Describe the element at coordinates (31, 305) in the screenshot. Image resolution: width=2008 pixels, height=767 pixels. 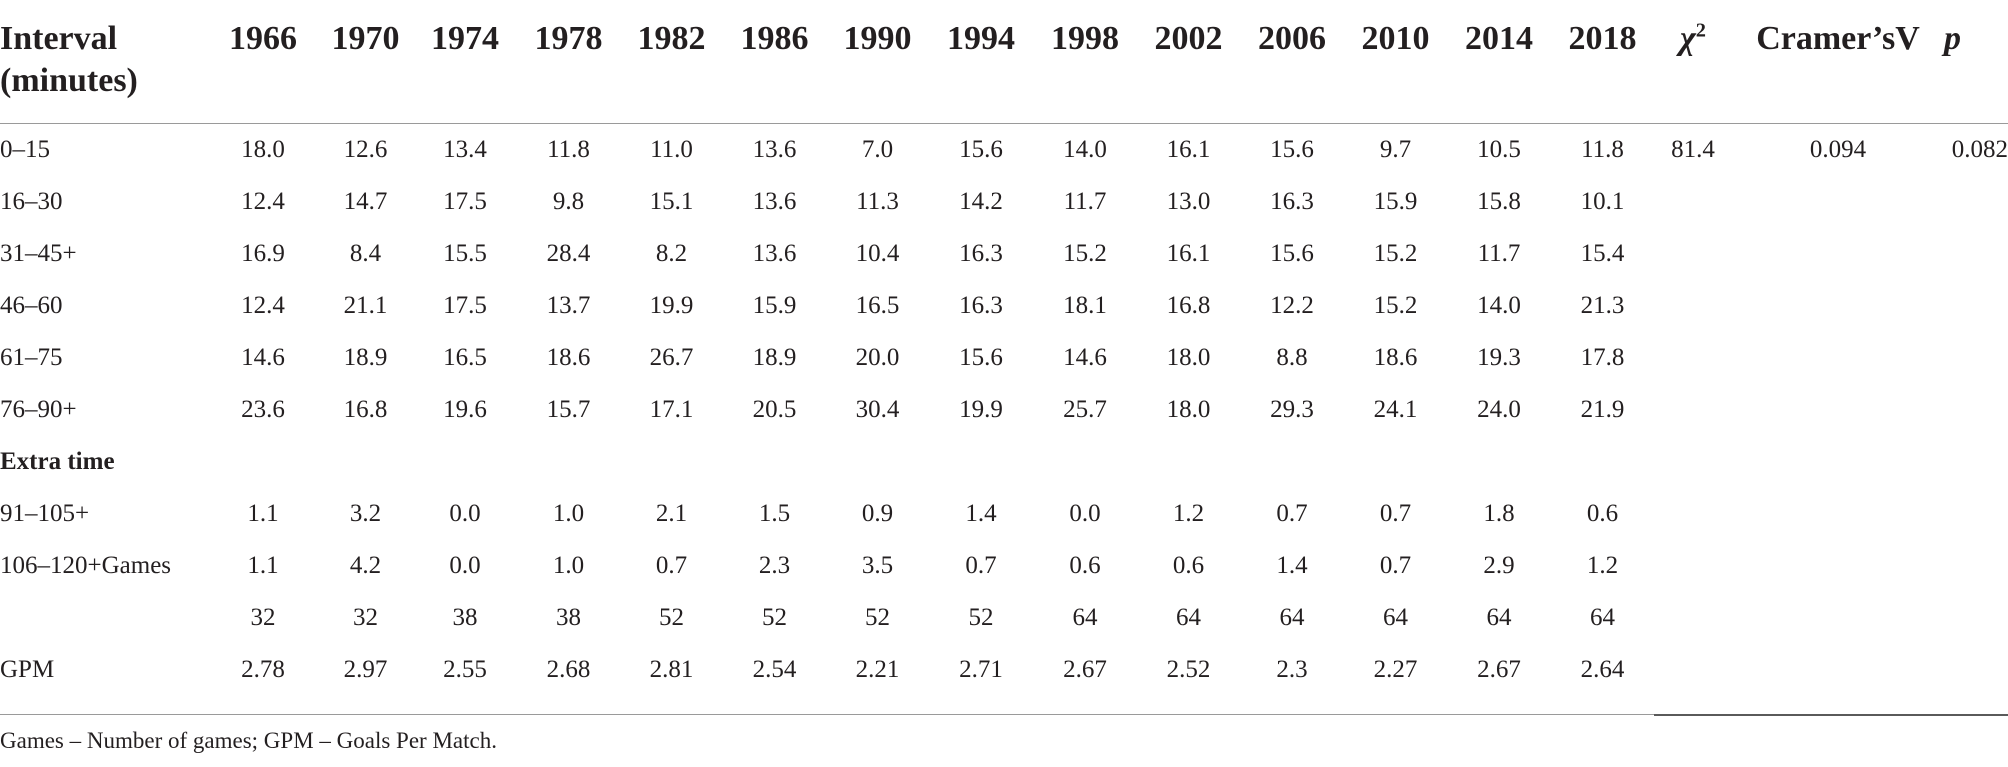
I see `row-label: 46–60` at that location.